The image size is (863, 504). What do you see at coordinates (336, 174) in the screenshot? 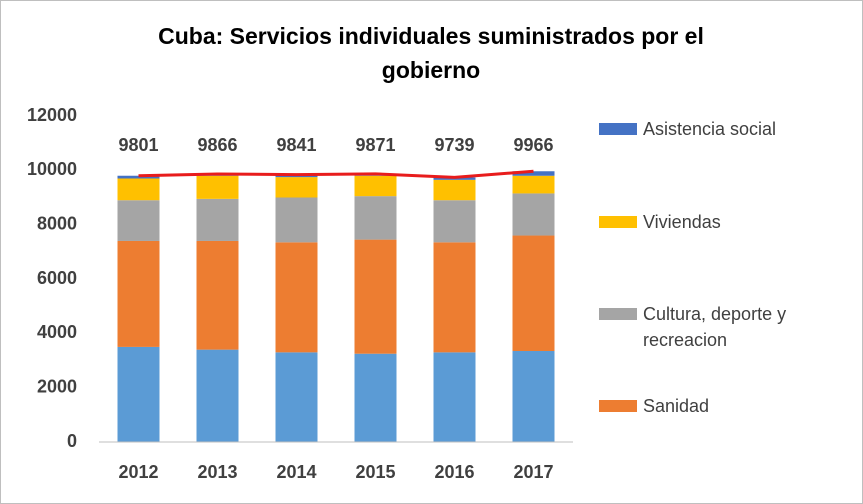
I see `total-line` at bounding box center [336, 174].